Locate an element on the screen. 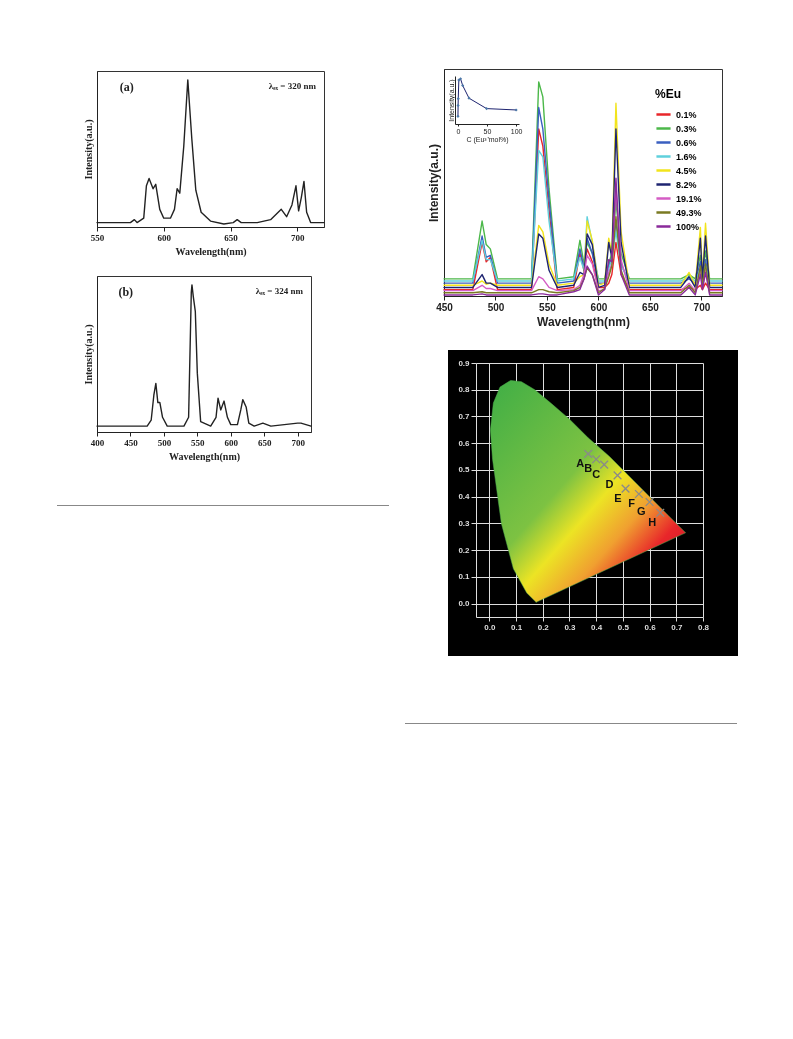 This screenshot has width=793, height=1039. y-tick-label: 0.7 is located at coordinates (464, 416).